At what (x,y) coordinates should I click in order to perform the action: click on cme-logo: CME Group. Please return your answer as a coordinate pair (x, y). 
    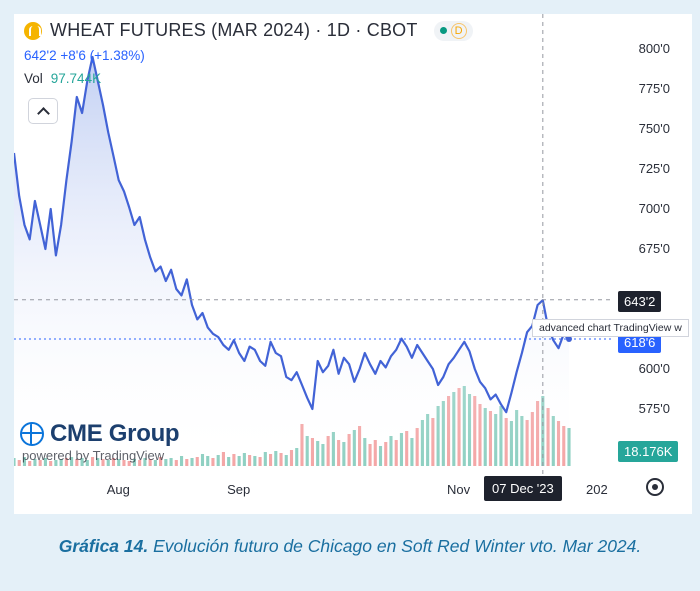
    Looking at the image, I should click on (100, 434).